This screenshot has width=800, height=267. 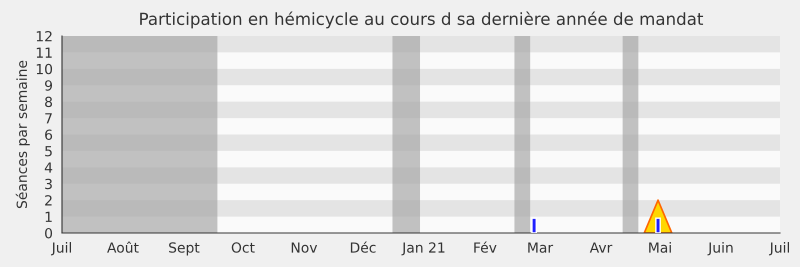 I want to click on x-tick-label: Juin, so click(x=720, y=249).